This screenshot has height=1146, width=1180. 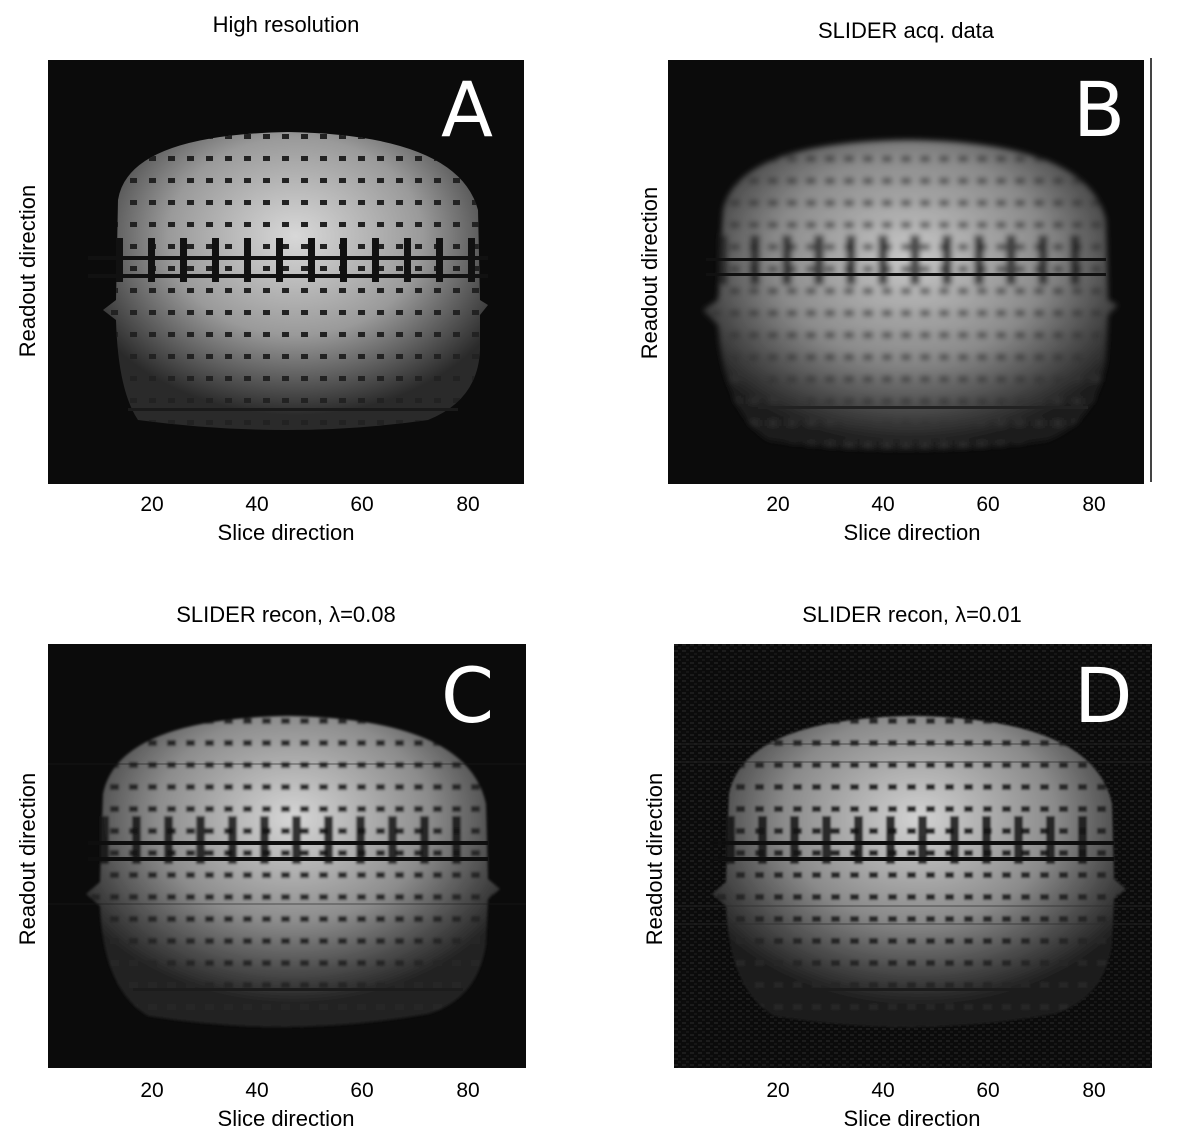 I want to click on panel-c-xtick: 80, so click(x=468, y=1090).